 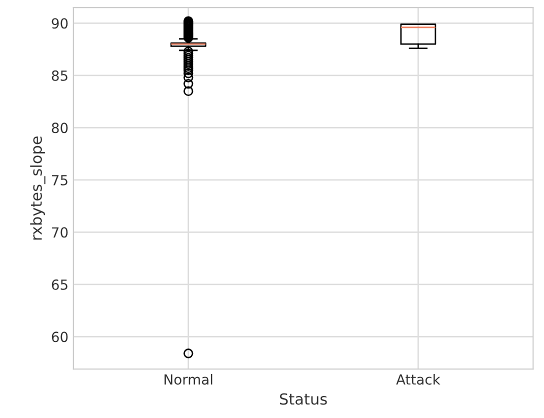 I want to click on y-tick-label: 75, so click(x=60, y=180).